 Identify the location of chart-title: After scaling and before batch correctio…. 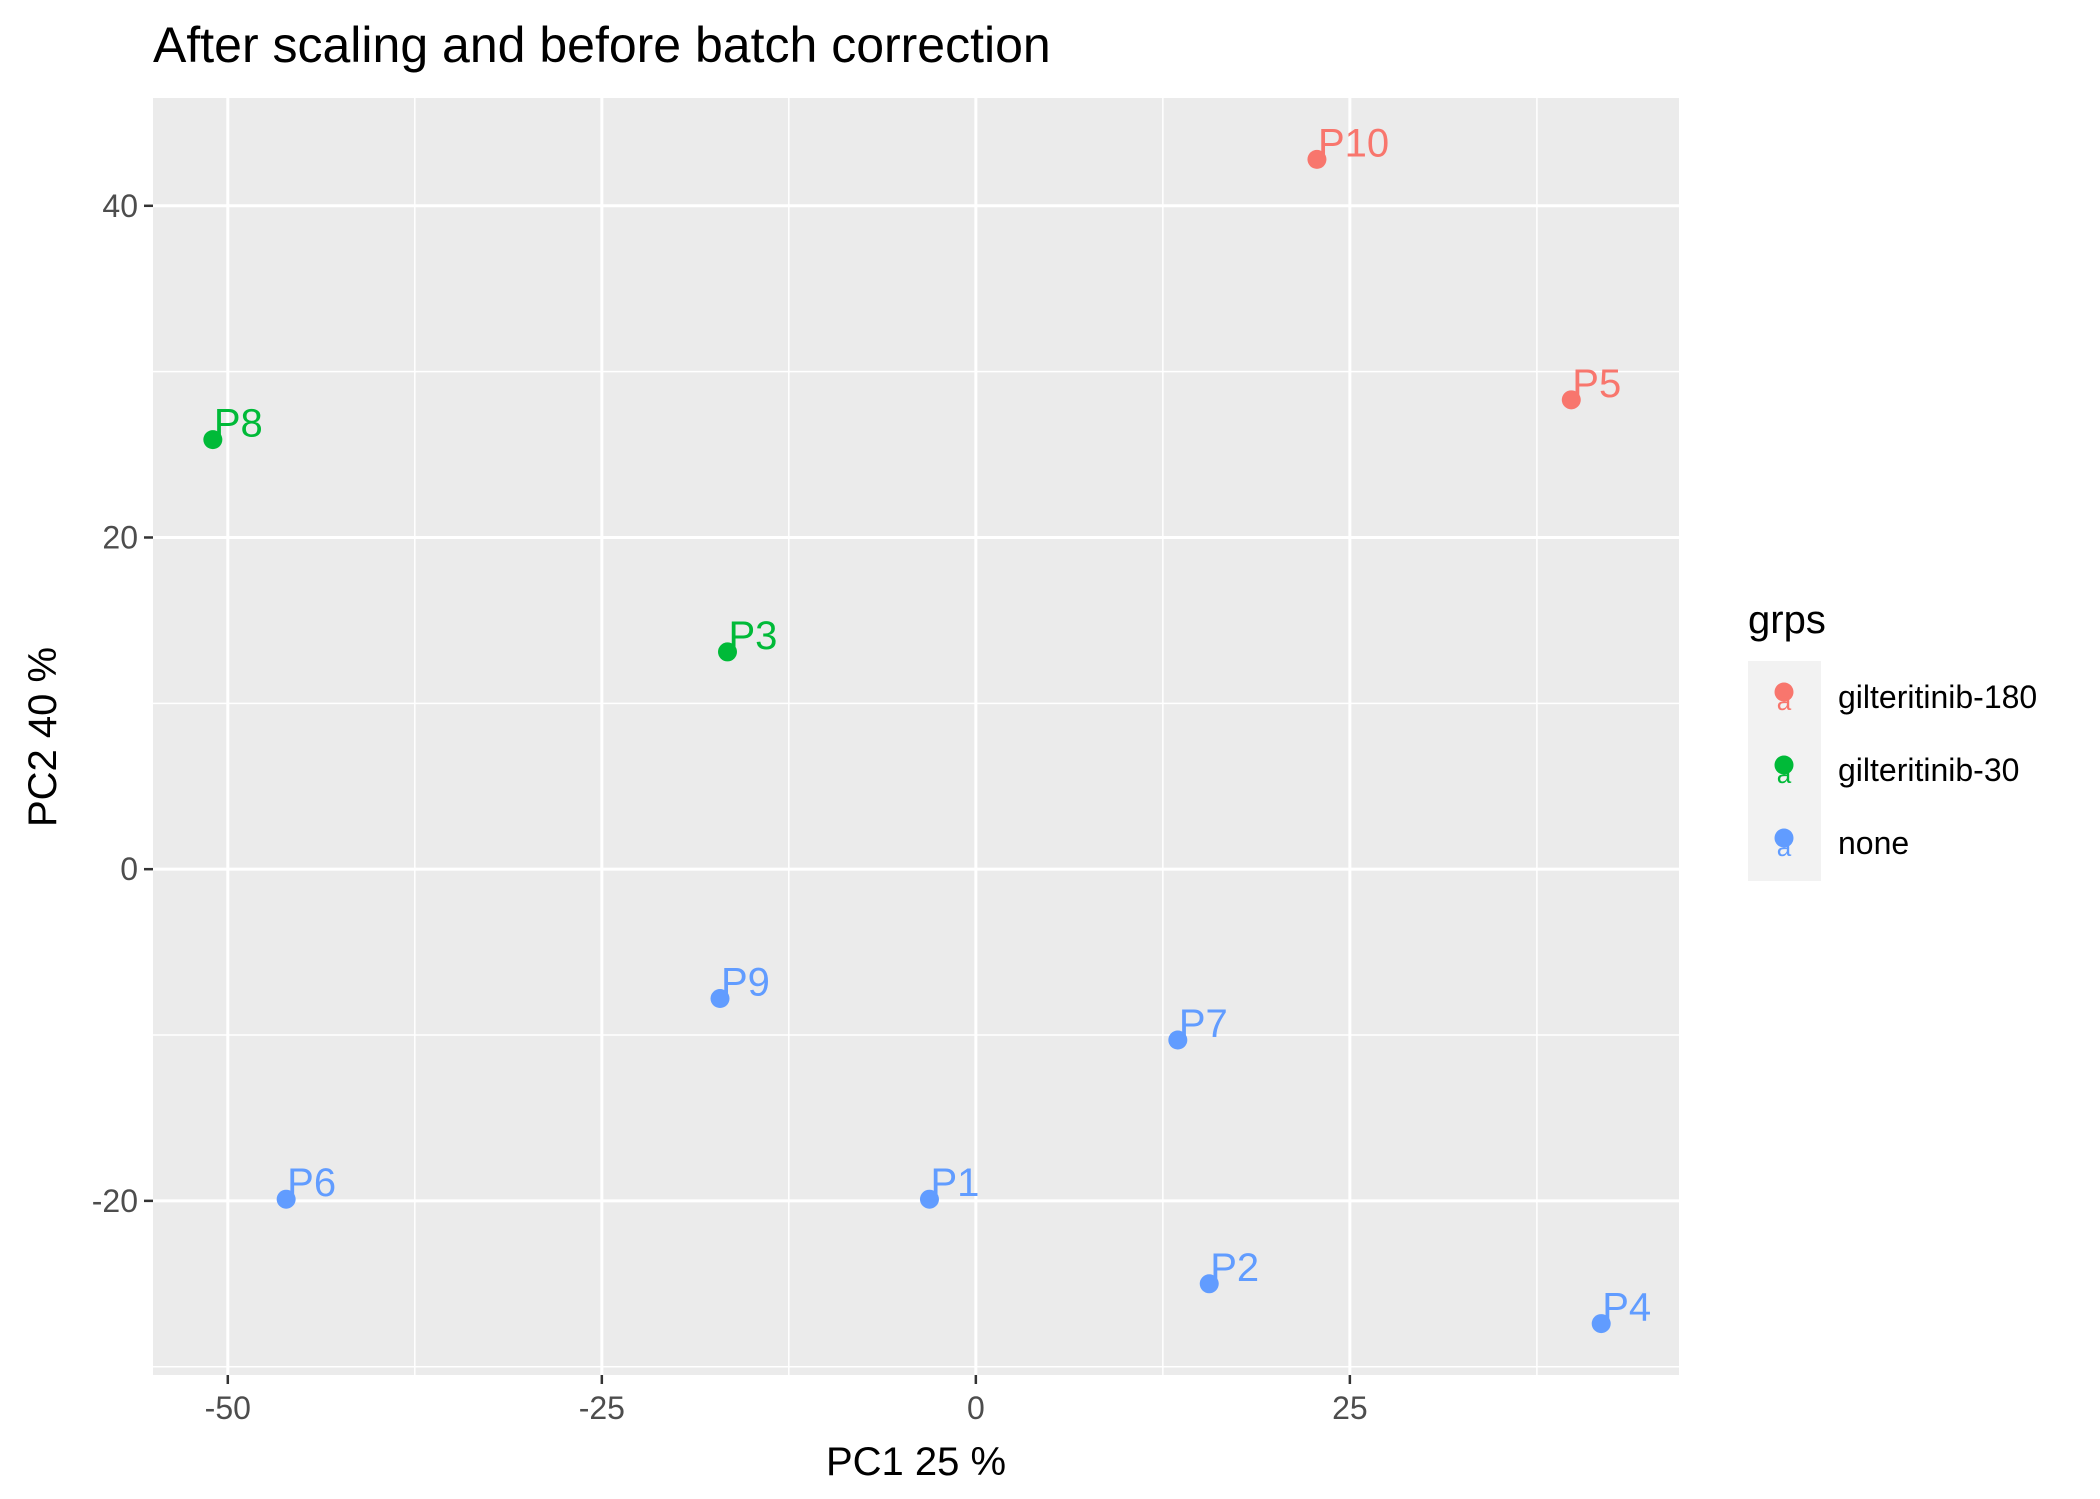
(602, 45).